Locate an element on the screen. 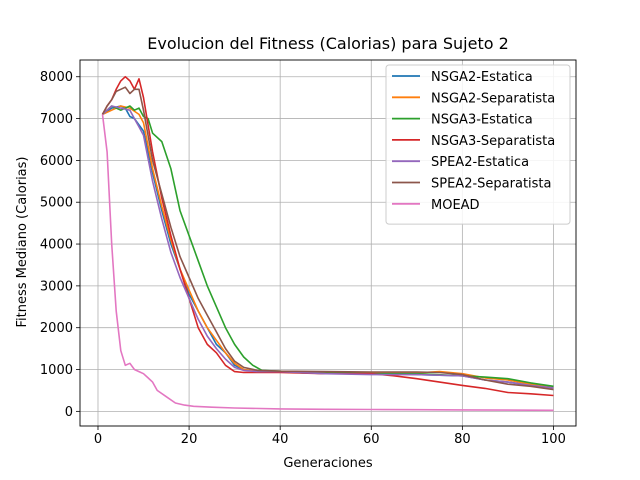 Image resolution: width=640 pixels, height=480 pixels. y-tick-label: 8000 is located at coordinates (56, 77).